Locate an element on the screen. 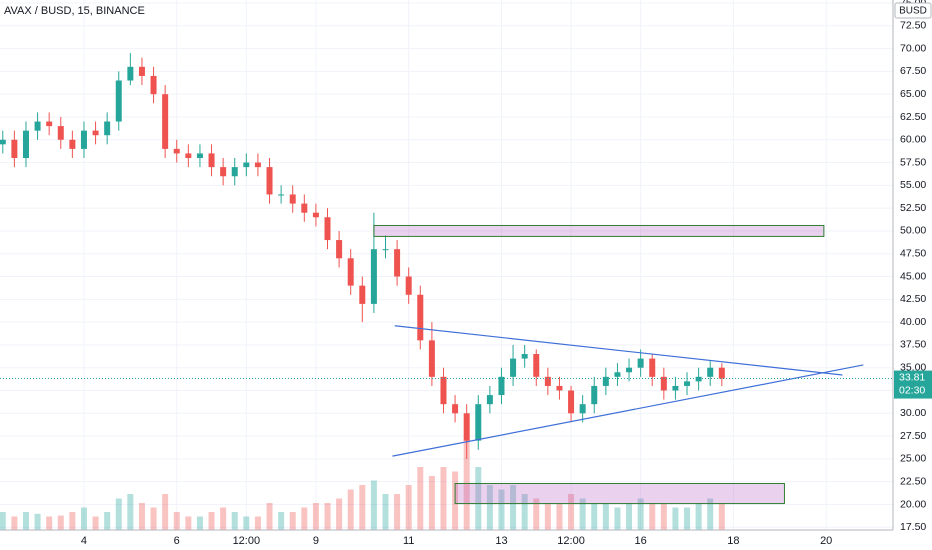  countdown-label: 02:30 is located at coordinates (912, 390).